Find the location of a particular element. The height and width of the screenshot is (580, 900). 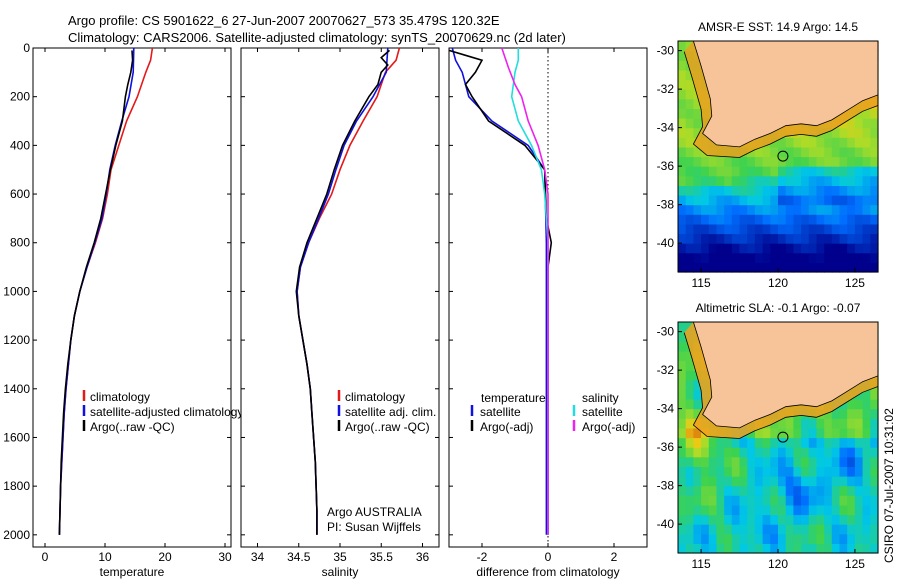

amsr-map-ytick-label: -40 is located at coordinates (666, 243).